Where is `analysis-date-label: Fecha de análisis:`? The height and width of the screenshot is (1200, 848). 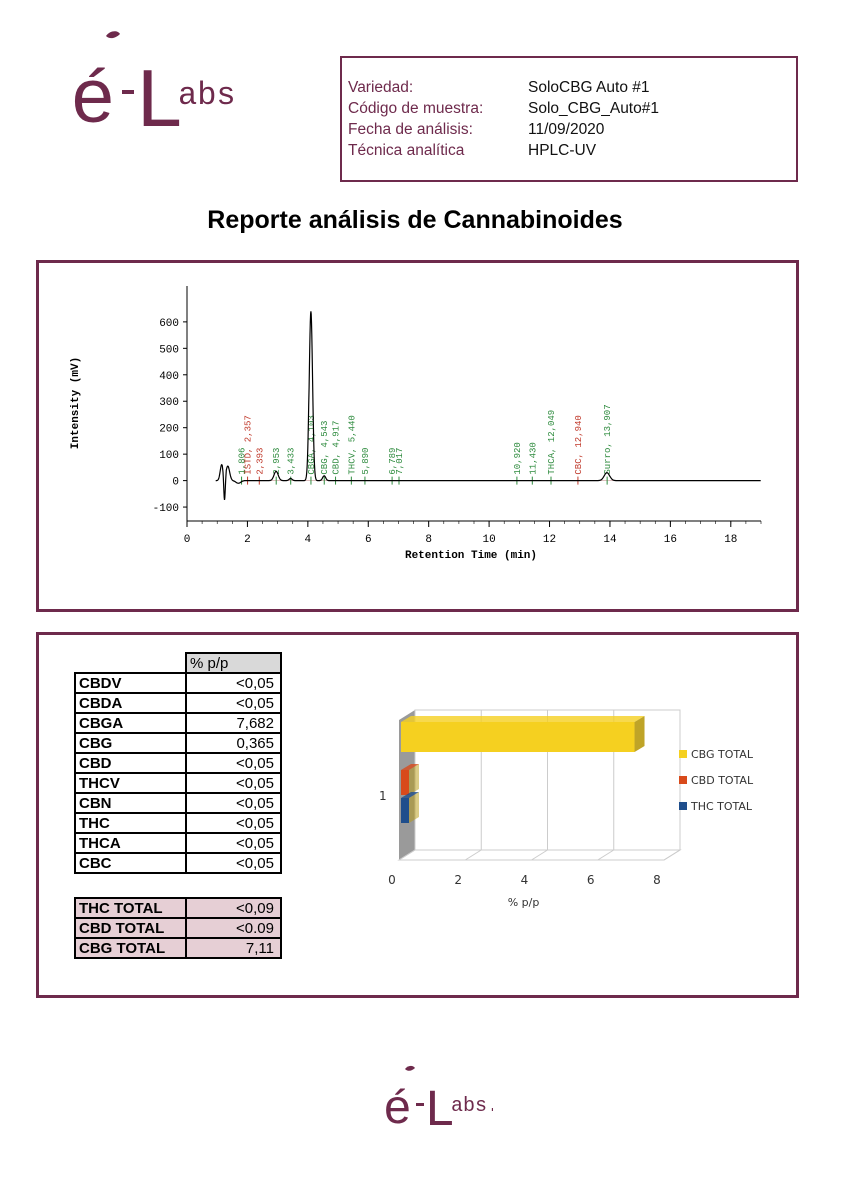 analysis-date-label: Fecha de análisis: is located at coordinates (410, 129).